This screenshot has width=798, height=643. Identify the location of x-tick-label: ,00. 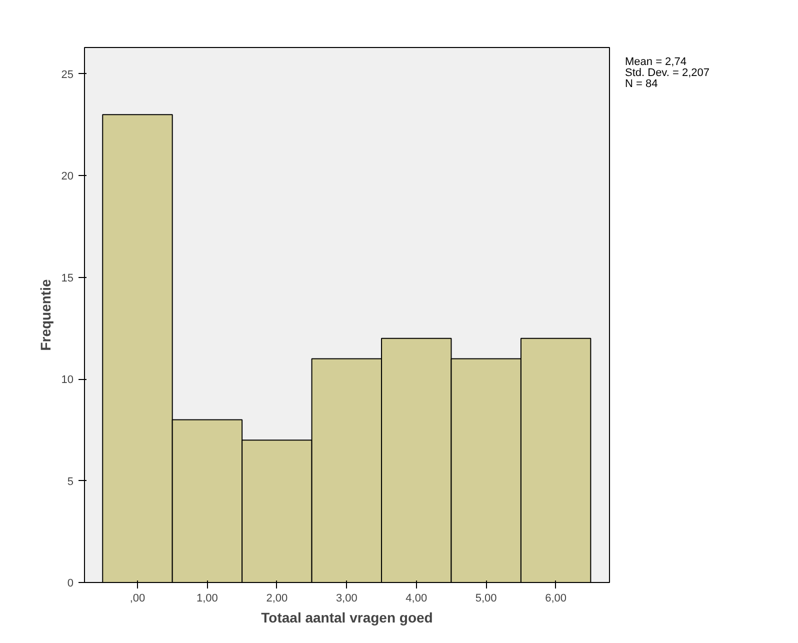
(138, 598).